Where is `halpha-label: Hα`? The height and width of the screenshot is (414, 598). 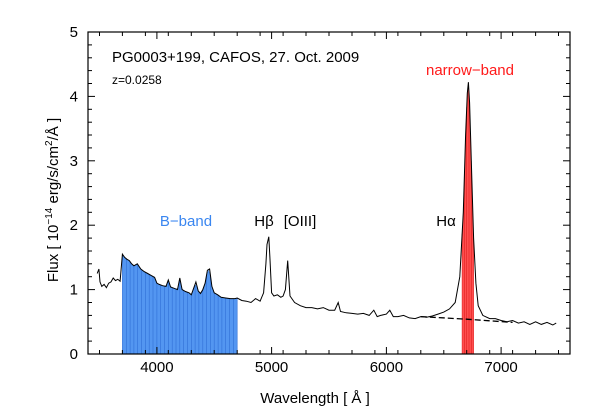
halpha-label: Hα is located at coordinates (446, 221).